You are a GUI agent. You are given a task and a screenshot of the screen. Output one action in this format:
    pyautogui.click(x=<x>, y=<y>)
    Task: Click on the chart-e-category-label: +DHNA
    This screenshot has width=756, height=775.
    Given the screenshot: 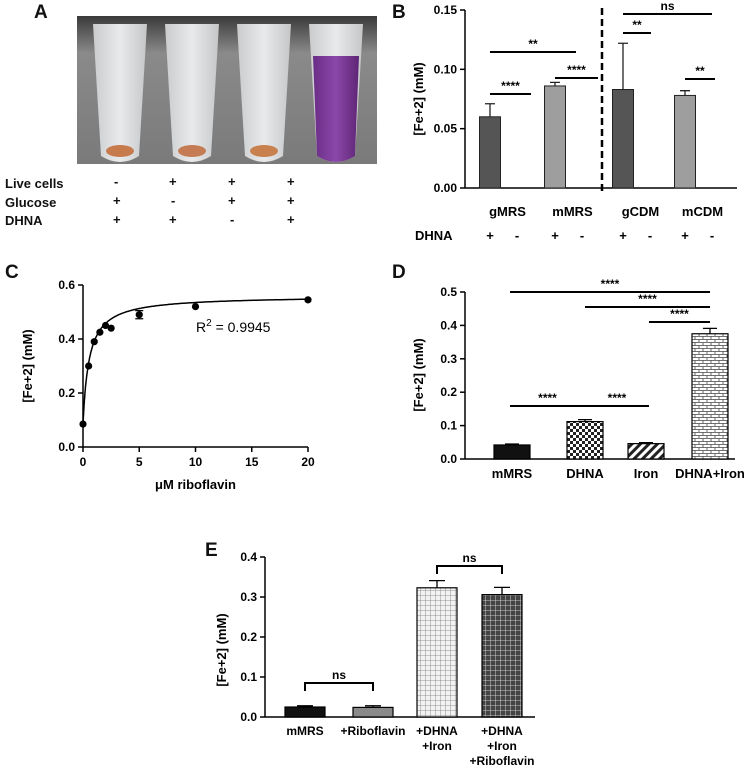 What is the action you would take?
    pyautogui.click(x=437, y=731)
    